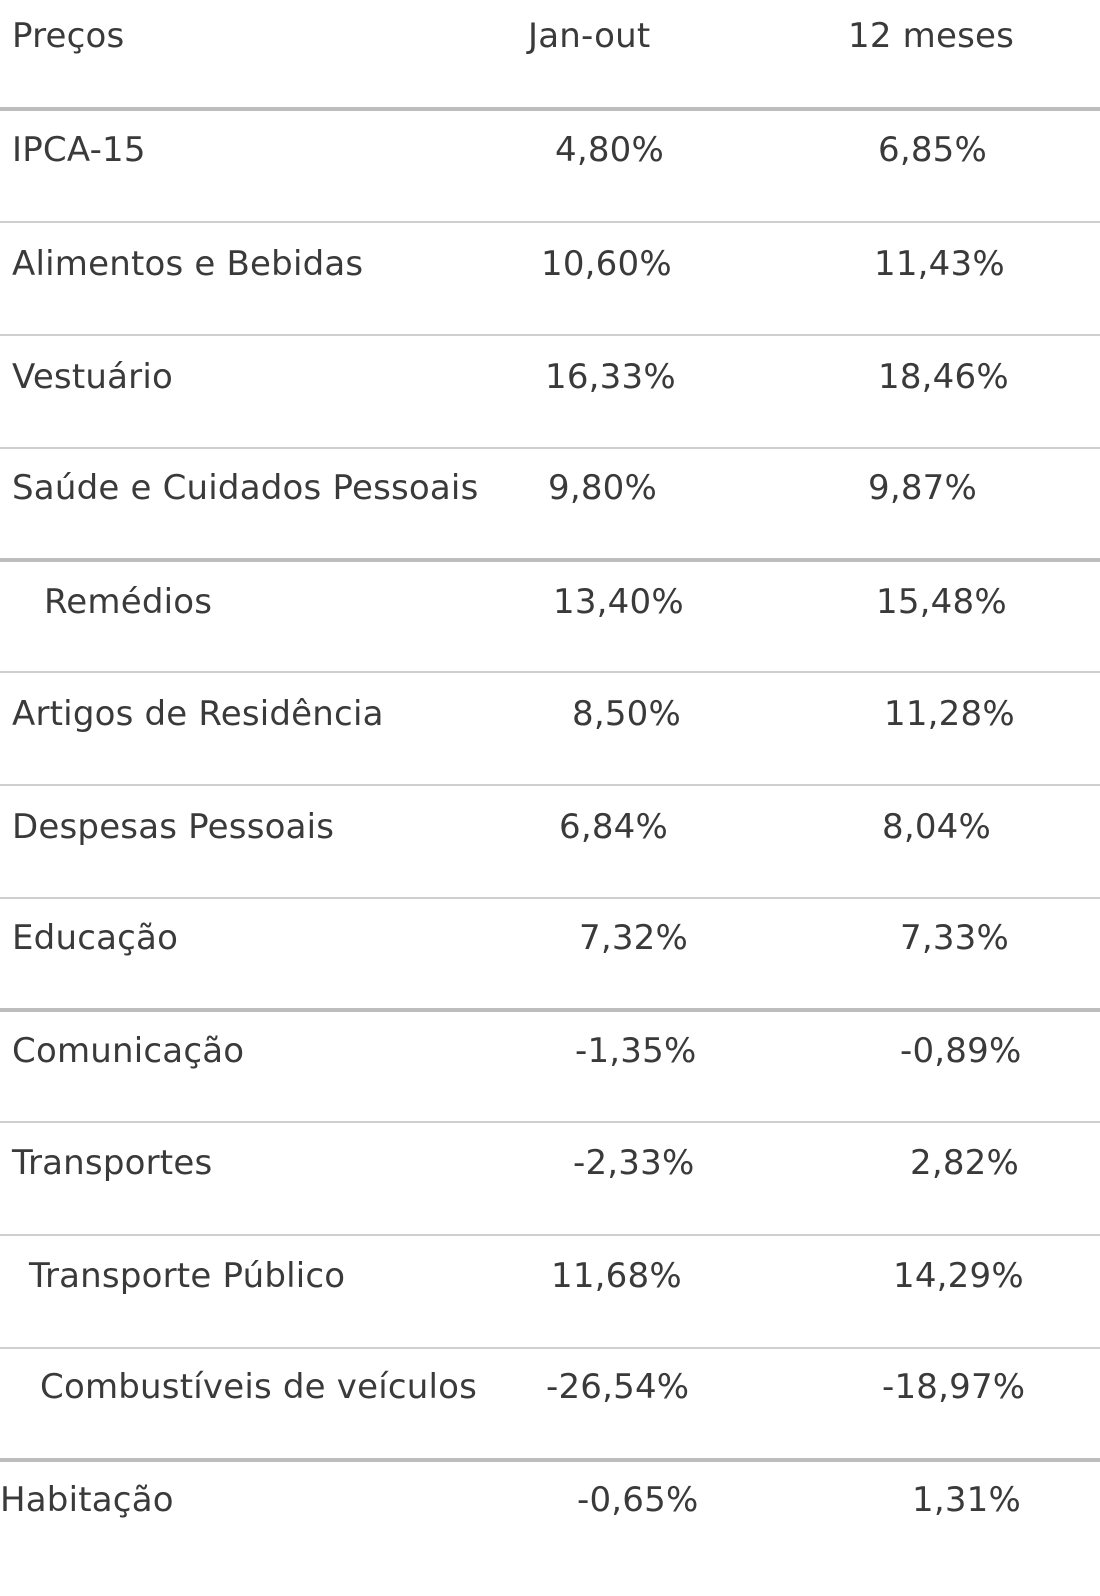  I want to click on table-row: Transporte Público 11,68% 14,29%, so click(550, 1276).